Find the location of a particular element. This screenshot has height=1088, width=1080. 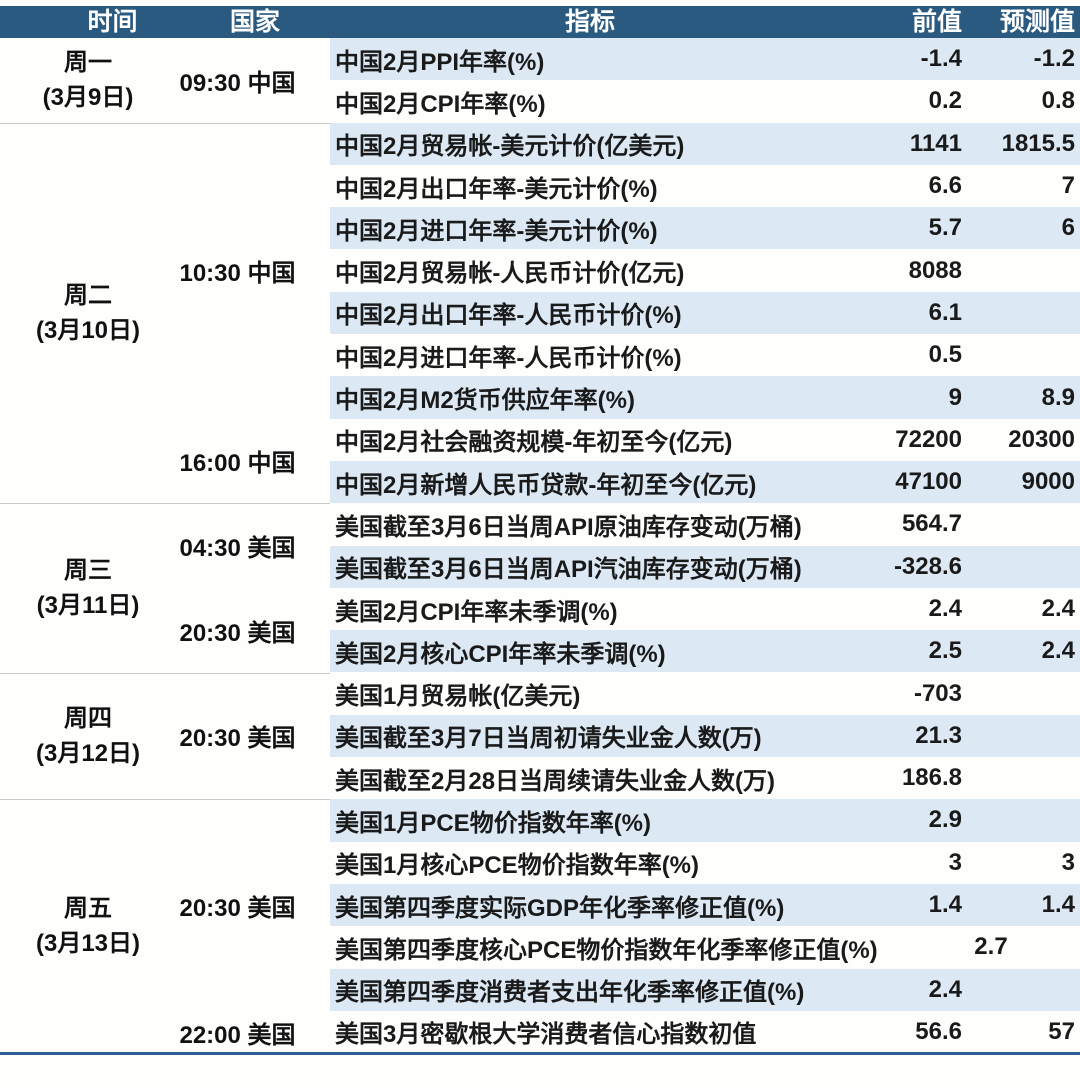

table-row: 中国2月M2货币供应年率(%) 9 8.9 is located at coordinates (540, 397).